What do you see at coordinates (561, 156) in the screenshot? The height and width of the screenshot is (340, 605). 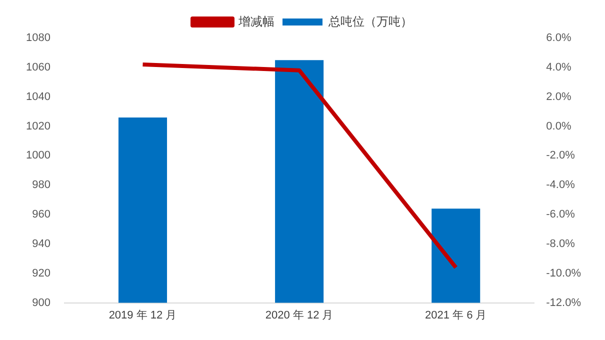 I see `y2-tick-label: -2.0%` at bounding box center [561, 156].